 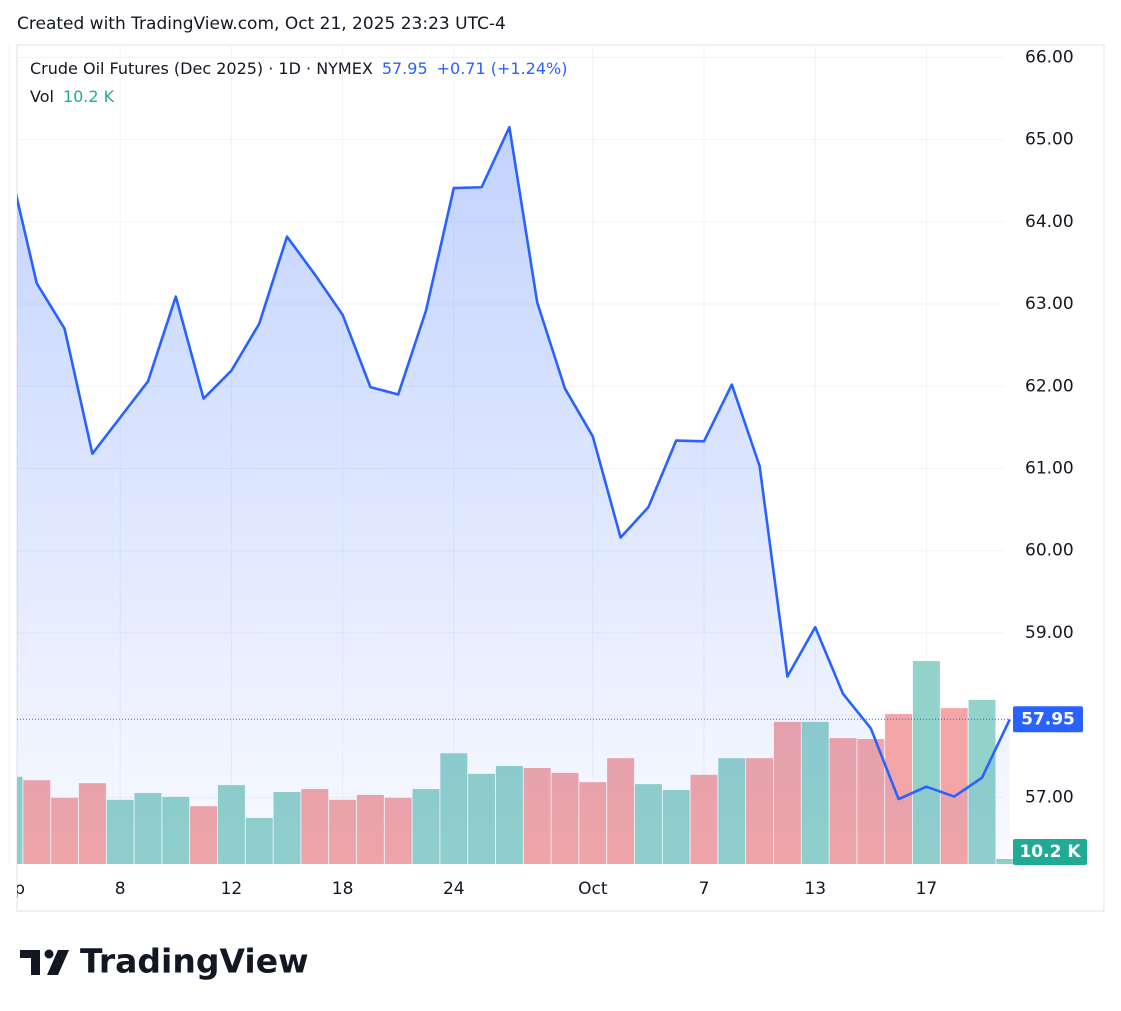 I want to click on x-tick-label: 12, so click(x=232, y=889).